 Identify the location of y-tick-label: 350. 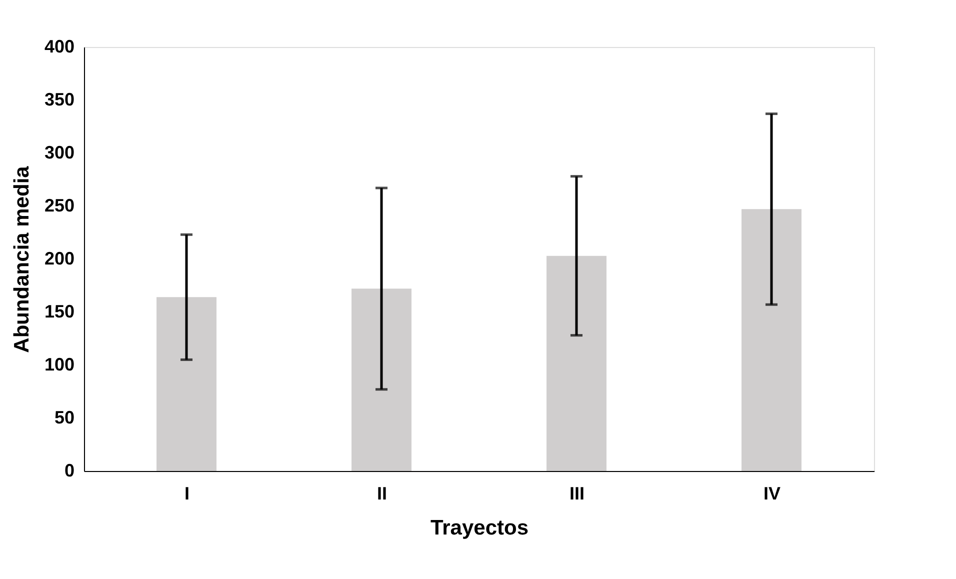
(59, 100).